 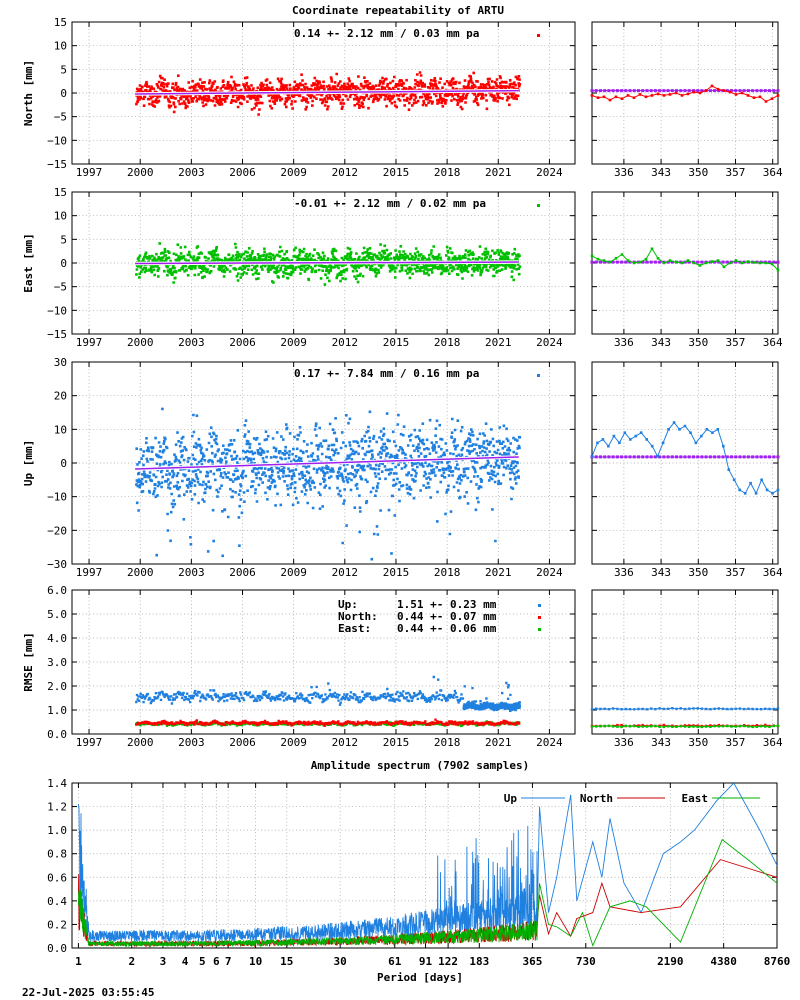 What do you see at coordinates (57, 564) in the screenshot?
I see `y-tick-label: −30` at bounding box center [57, 564].